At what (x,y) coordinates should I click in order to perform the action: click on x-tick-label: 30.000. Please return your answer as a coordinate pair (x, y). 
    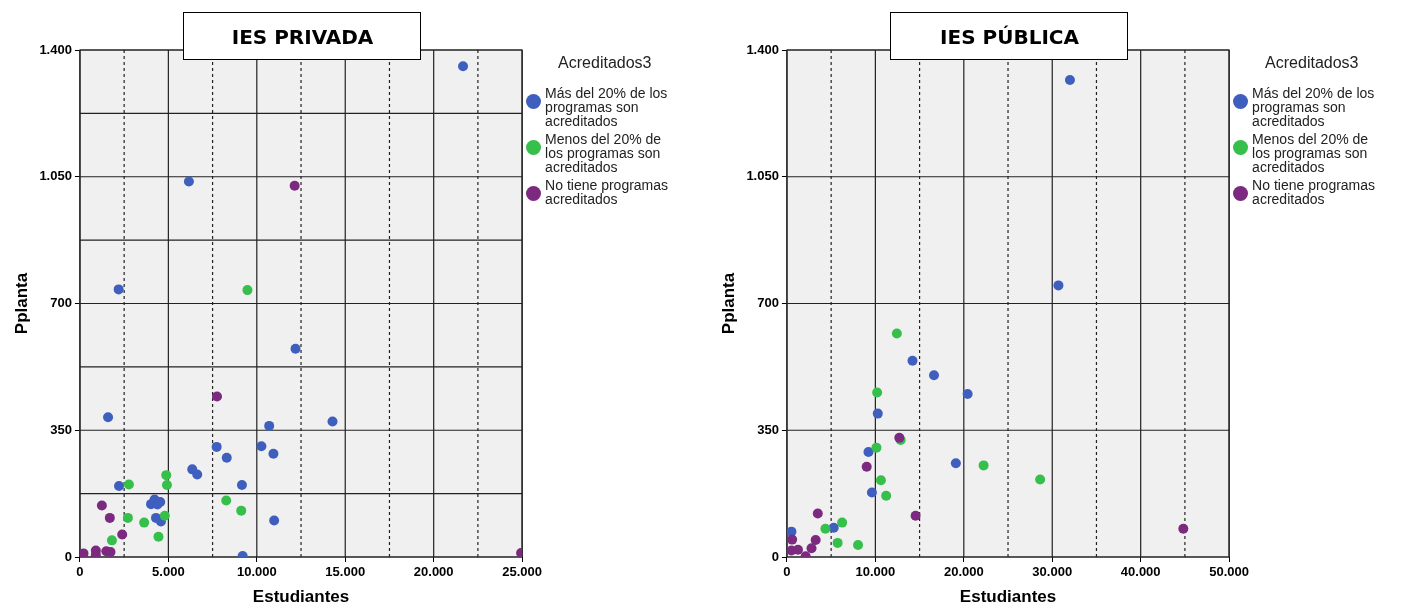
    Looking at the image, I should click on (1052, 572).